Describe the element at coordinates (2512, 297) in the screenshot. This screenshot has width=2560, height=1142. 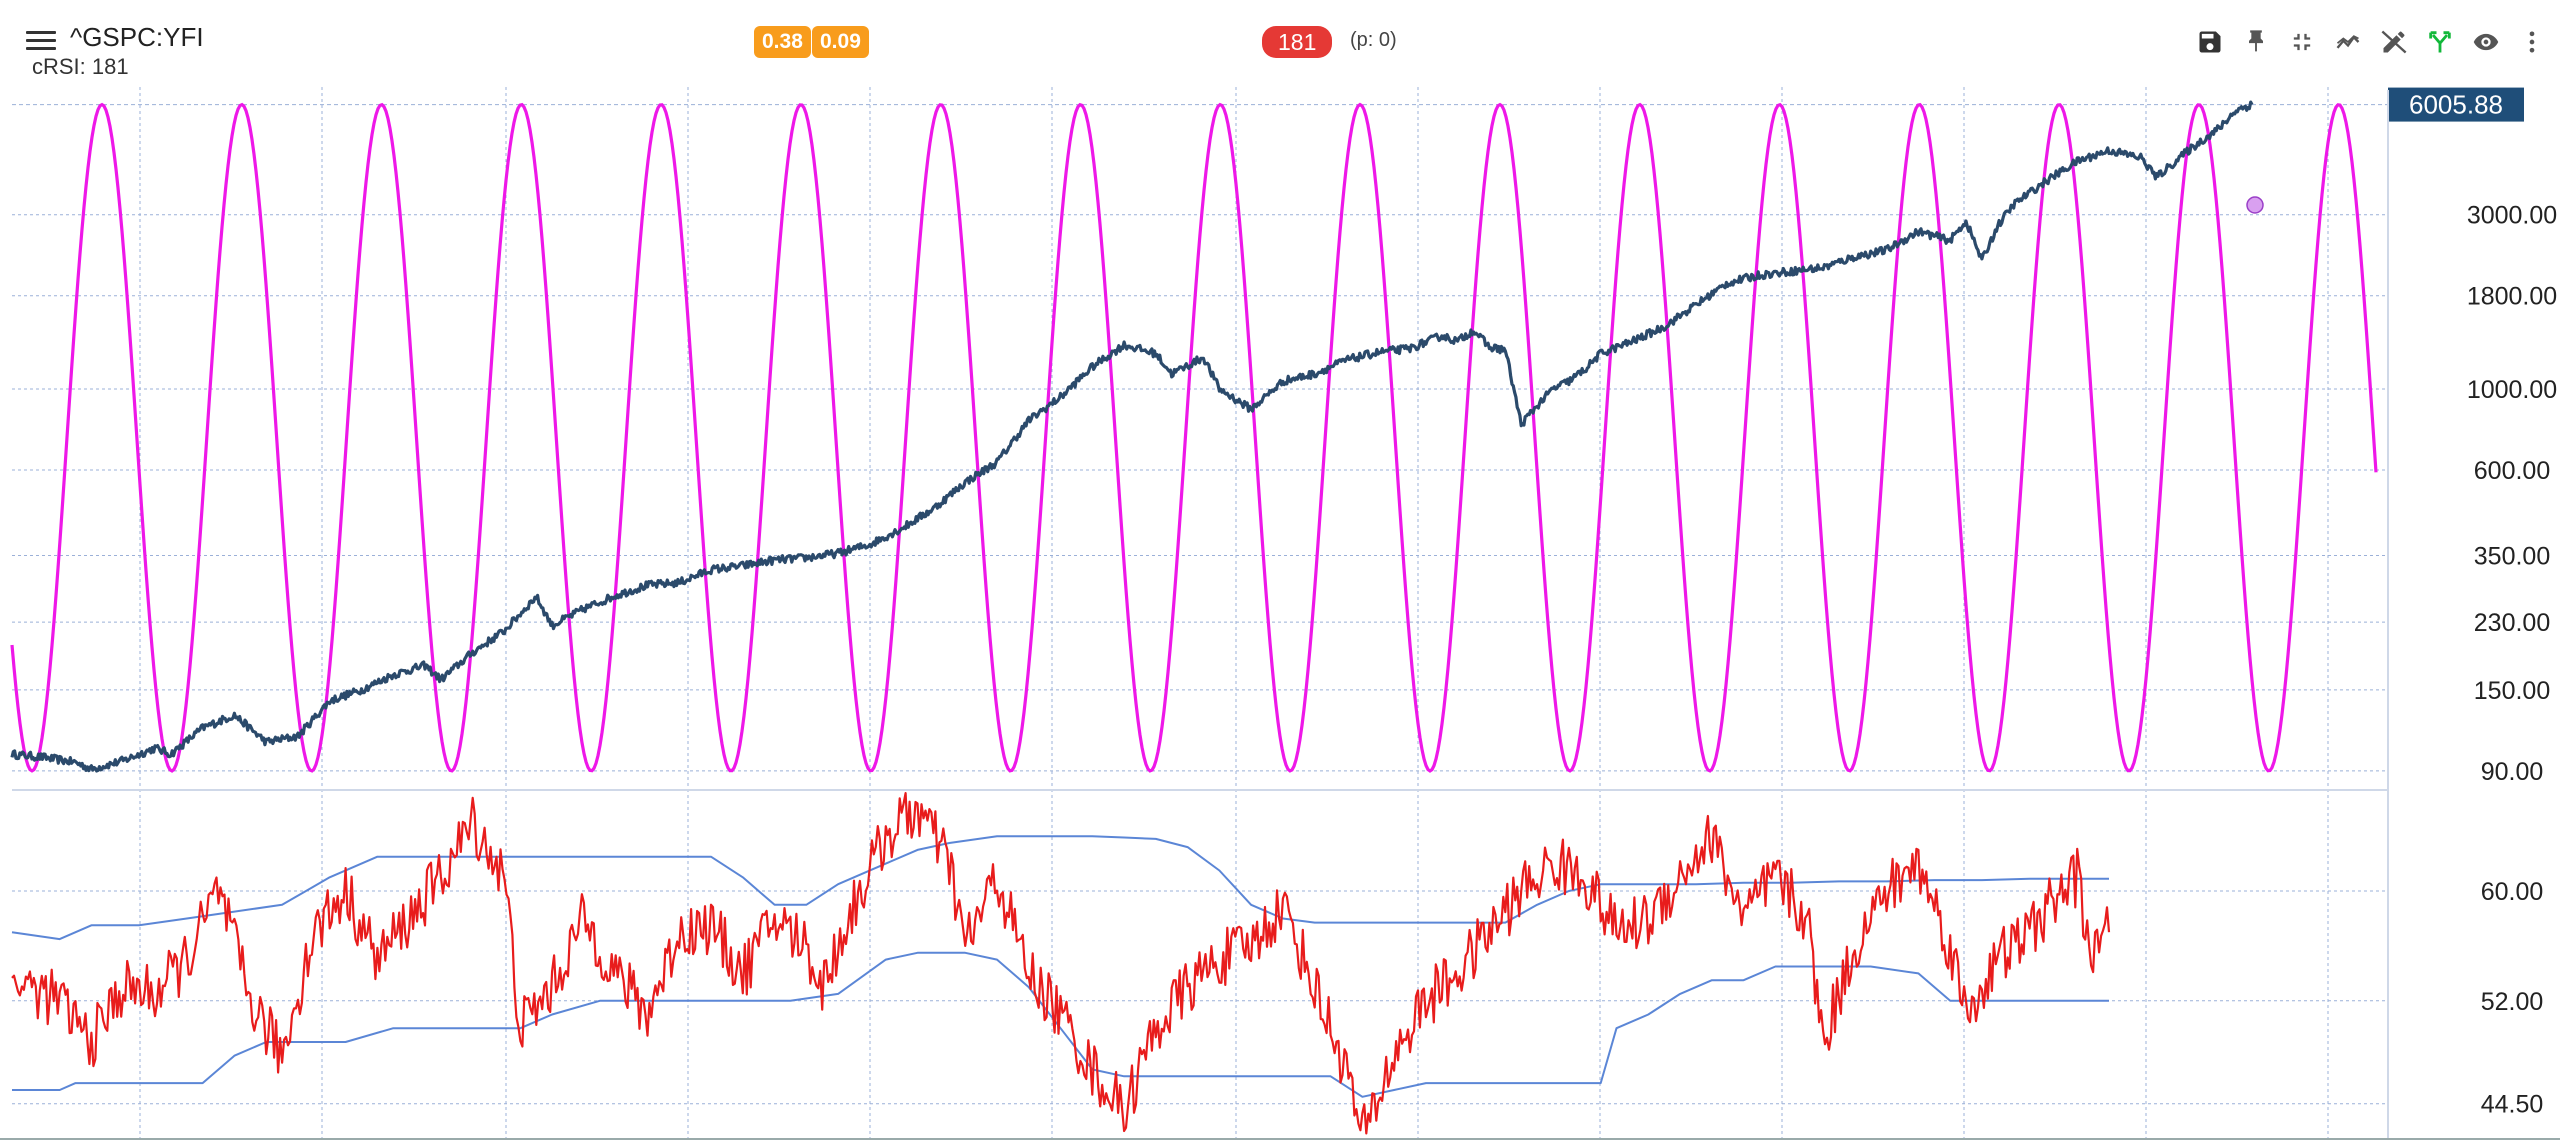
I see `y-tick-label: 1800.00` at that location.